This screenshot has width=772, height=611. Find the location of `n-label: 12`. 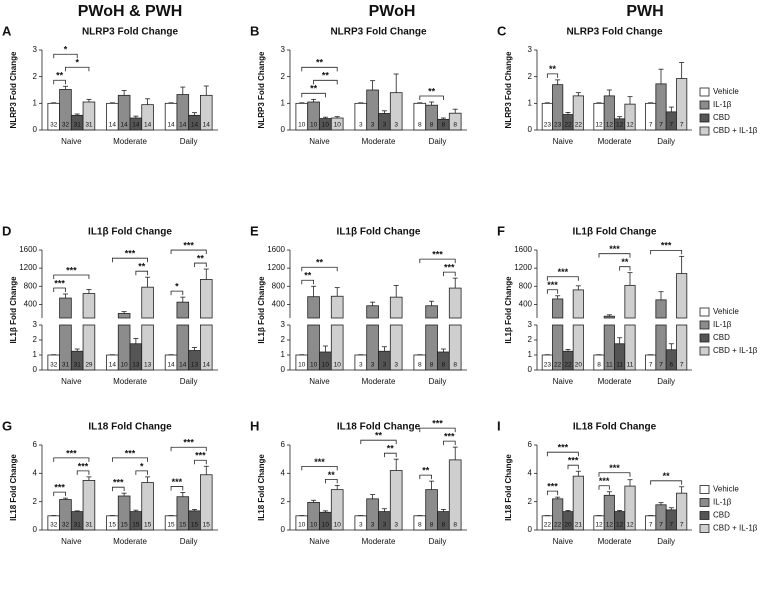

n-label: 12 is located at coordinates (620, 125).